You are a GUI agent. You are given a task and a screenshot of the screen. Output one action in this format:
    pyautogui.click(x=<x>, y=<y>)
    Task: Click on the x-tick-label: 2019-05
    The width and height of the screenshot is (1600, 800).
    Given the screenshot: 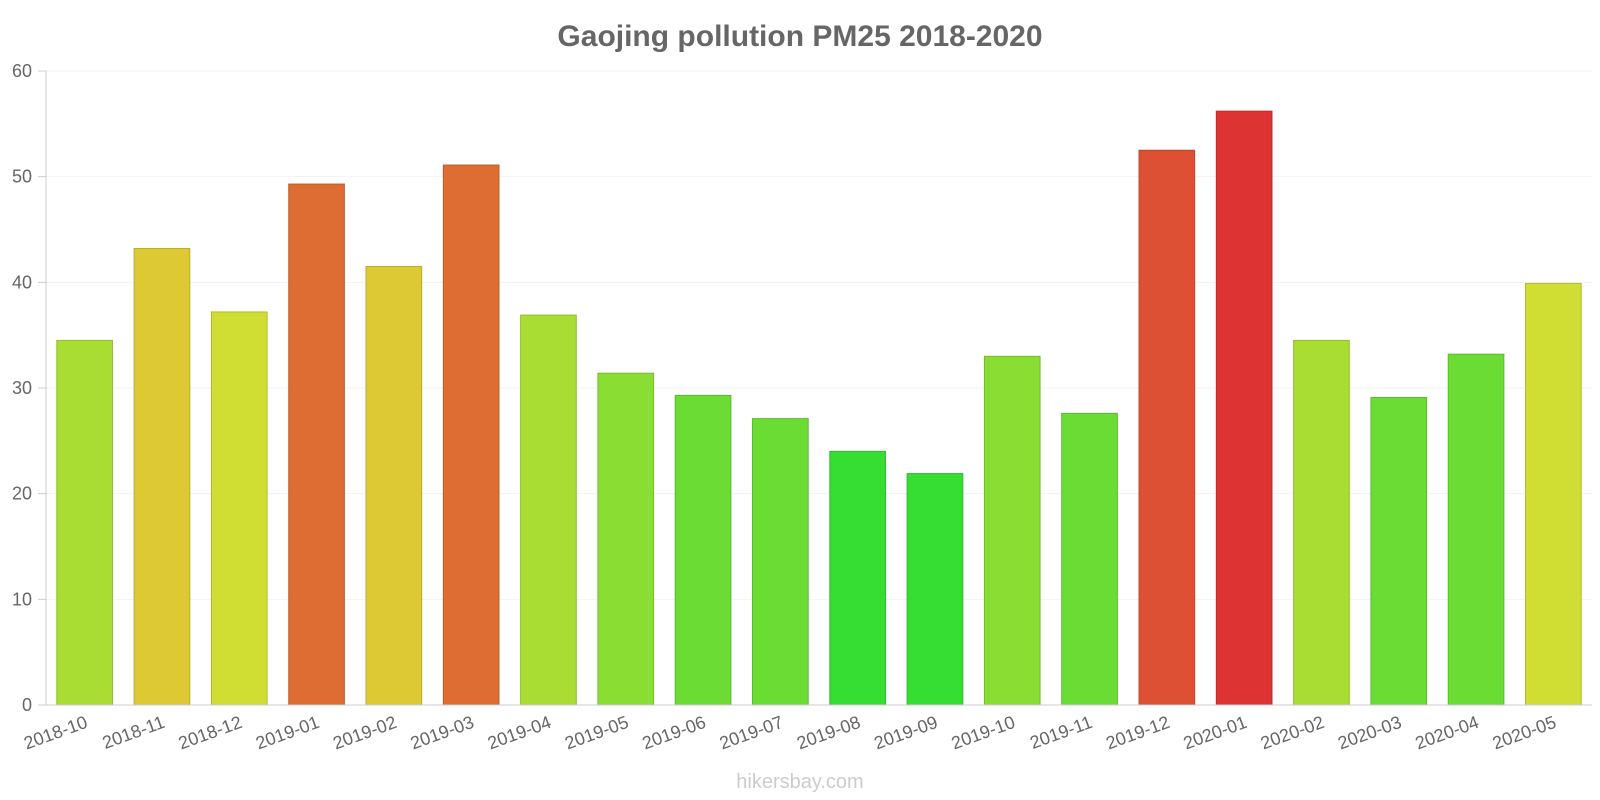 What is the action you would take?
    pyautogui.click(x=596, y=732)
    